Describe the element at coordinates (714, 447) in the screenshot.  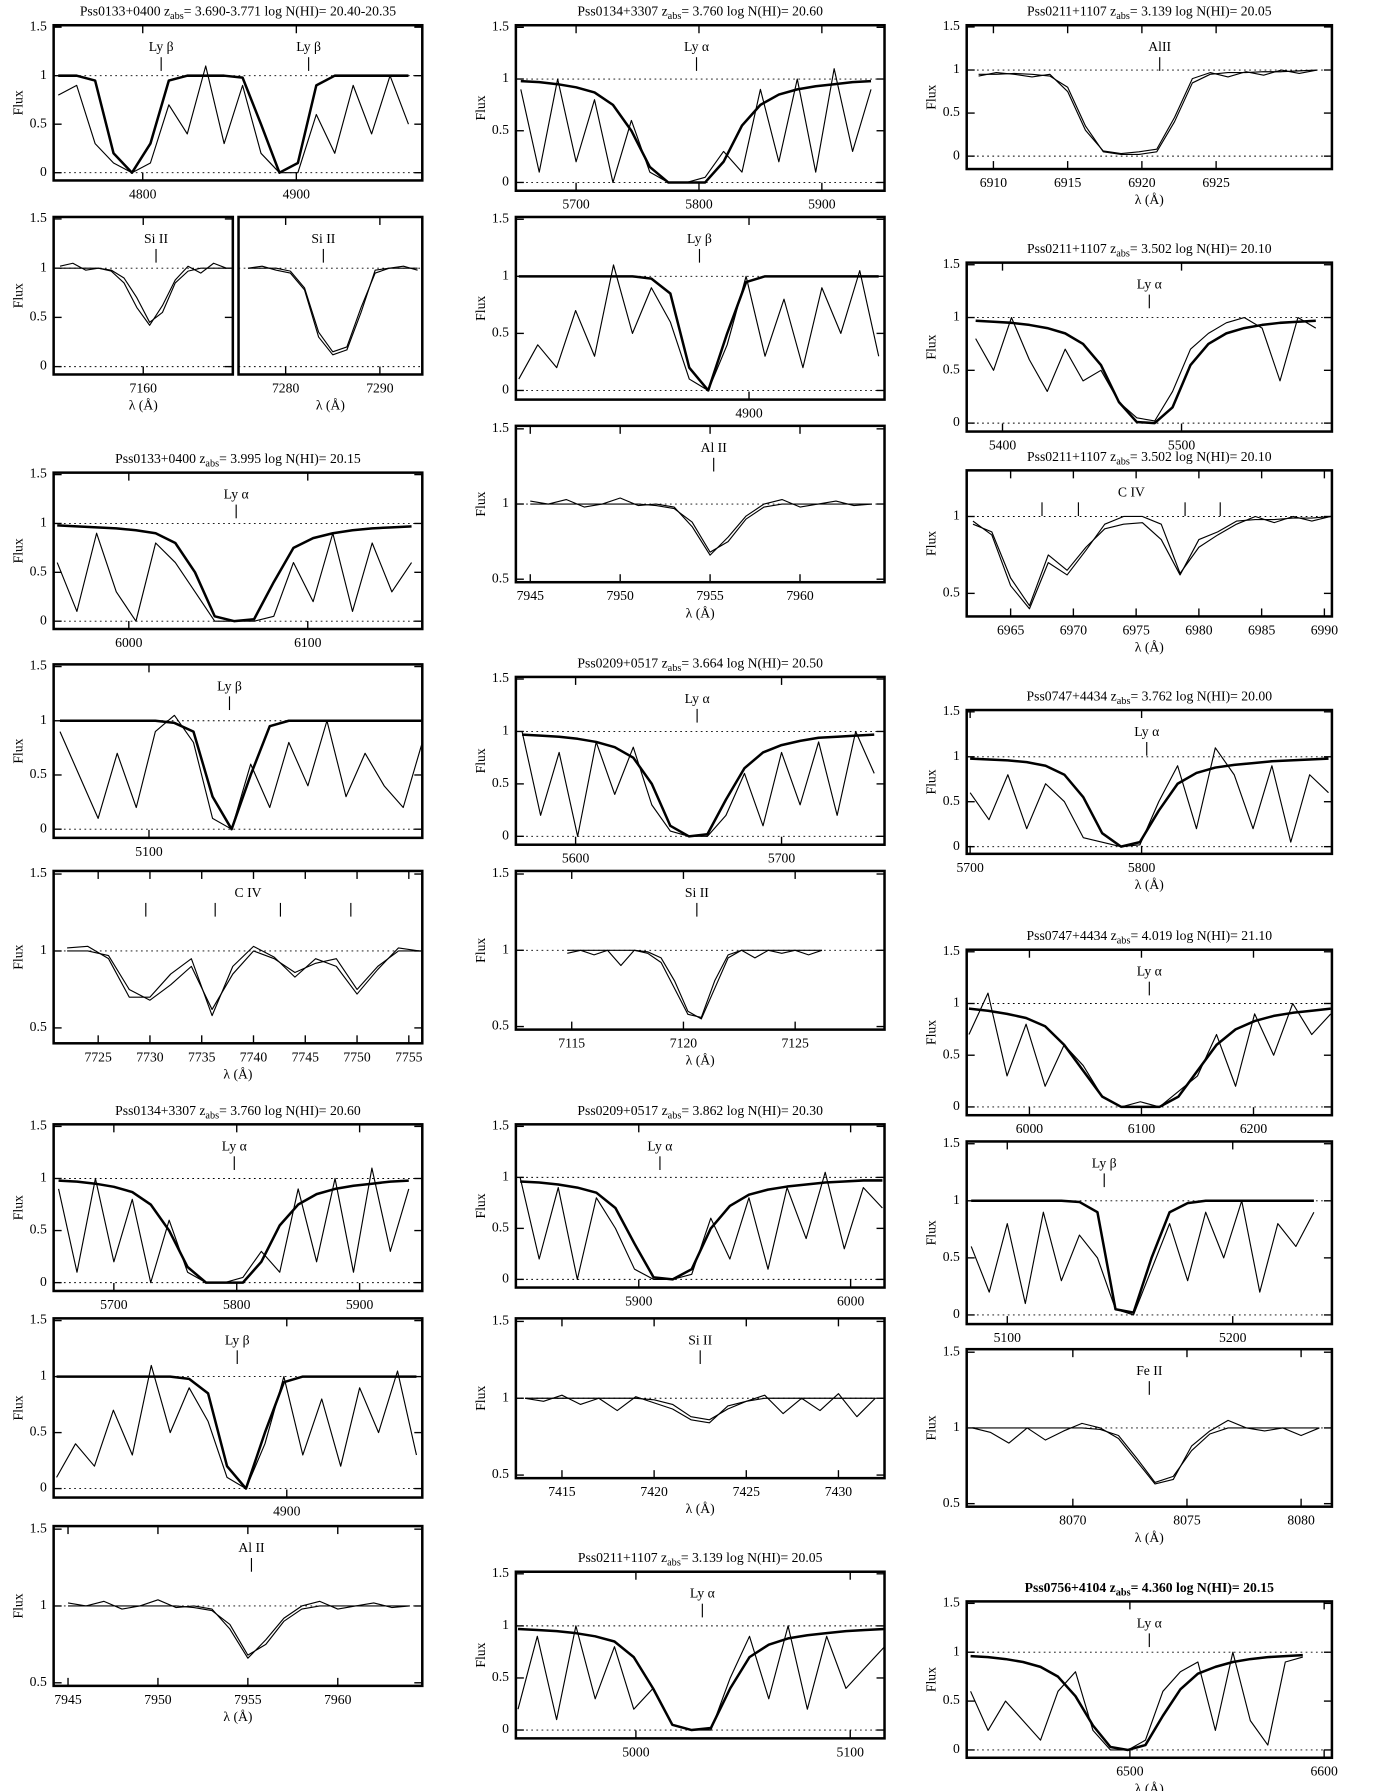
I see `line-label: Al II` at that location.